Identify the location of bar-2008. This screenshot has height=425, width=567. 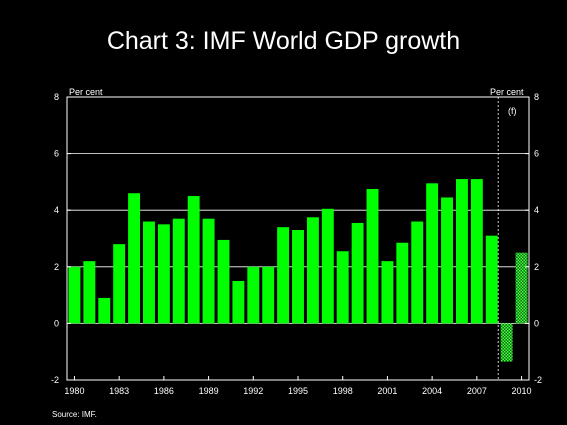
(491, 279).